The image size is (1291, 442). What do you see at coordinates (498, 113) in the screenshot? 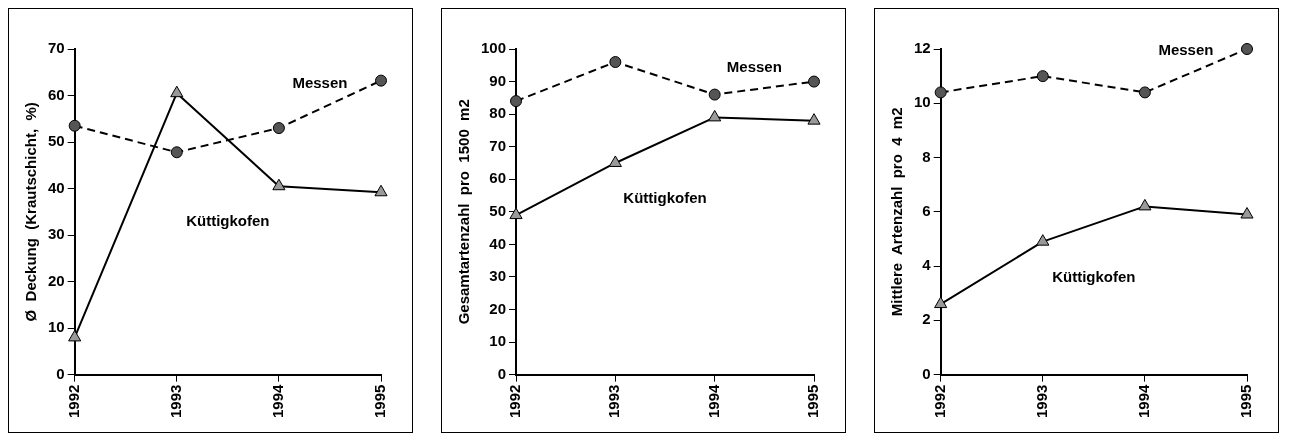
I see `y-tick-label: 80` at bounding box center [498, 113].